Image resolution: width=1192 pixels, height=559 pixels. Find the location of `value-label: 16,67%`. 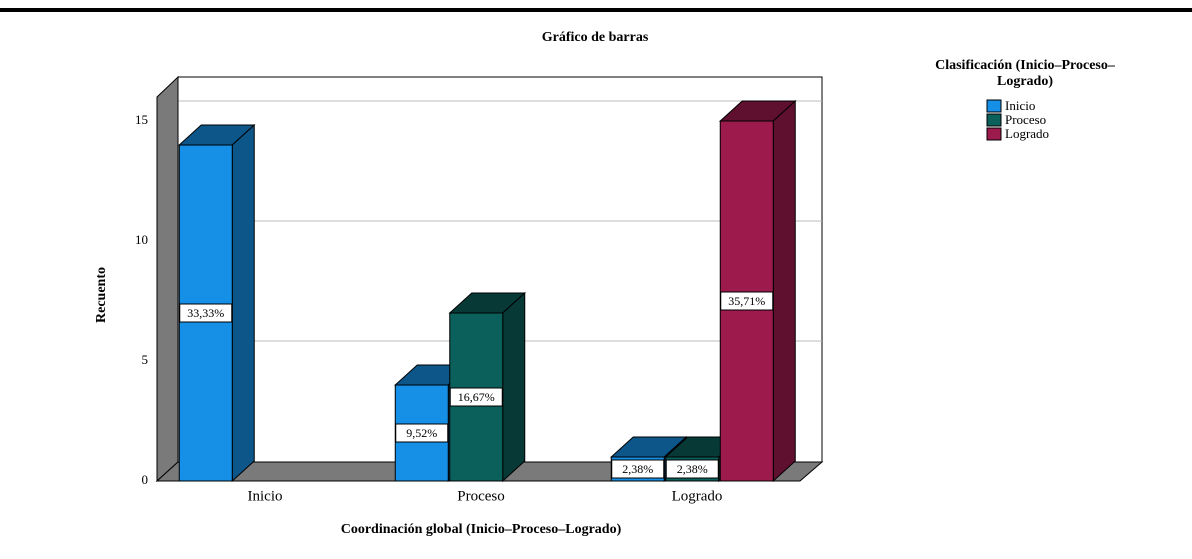

value-label: 16,67% is located at coordinates (476, 397).